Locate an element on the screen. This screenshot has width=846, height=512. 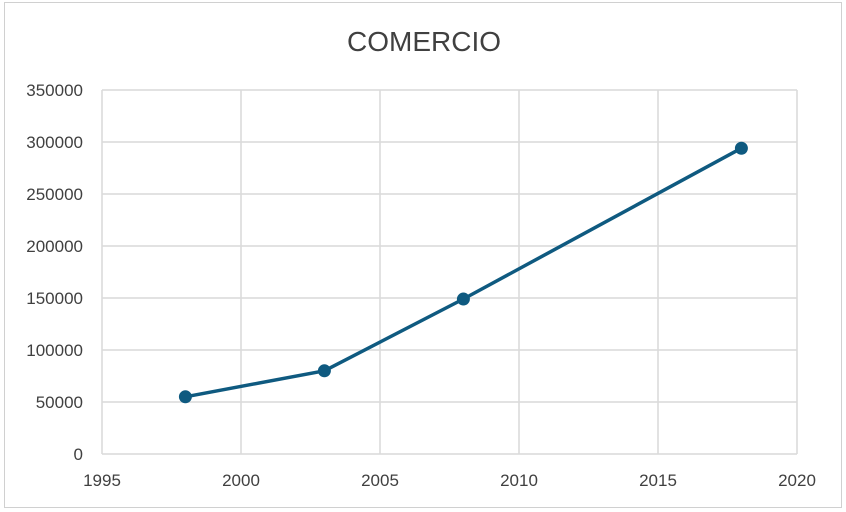
y-tick-label: 200000 is located at coordinates (54, 246).